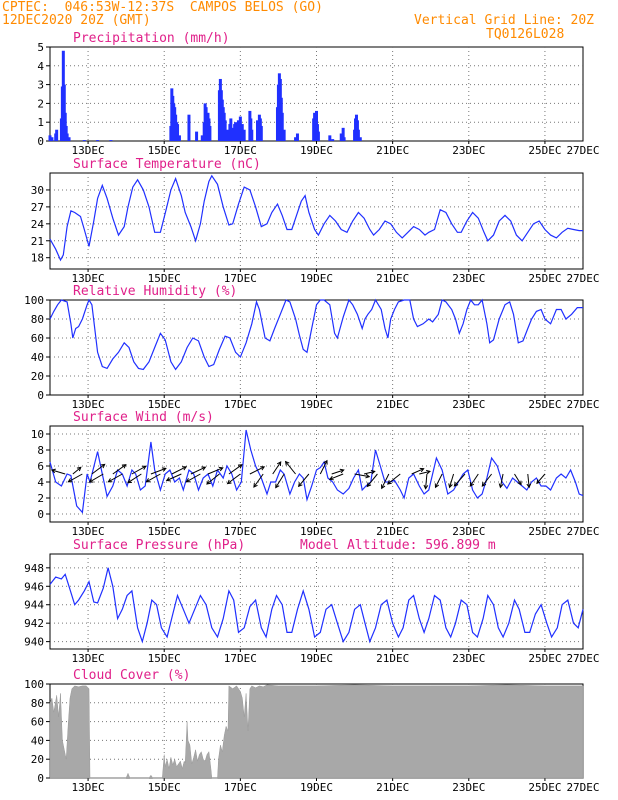 The height and width of the screenshot is (800, 618). I want to click on chart-5-ytick-label: 940, so click(34, 642).